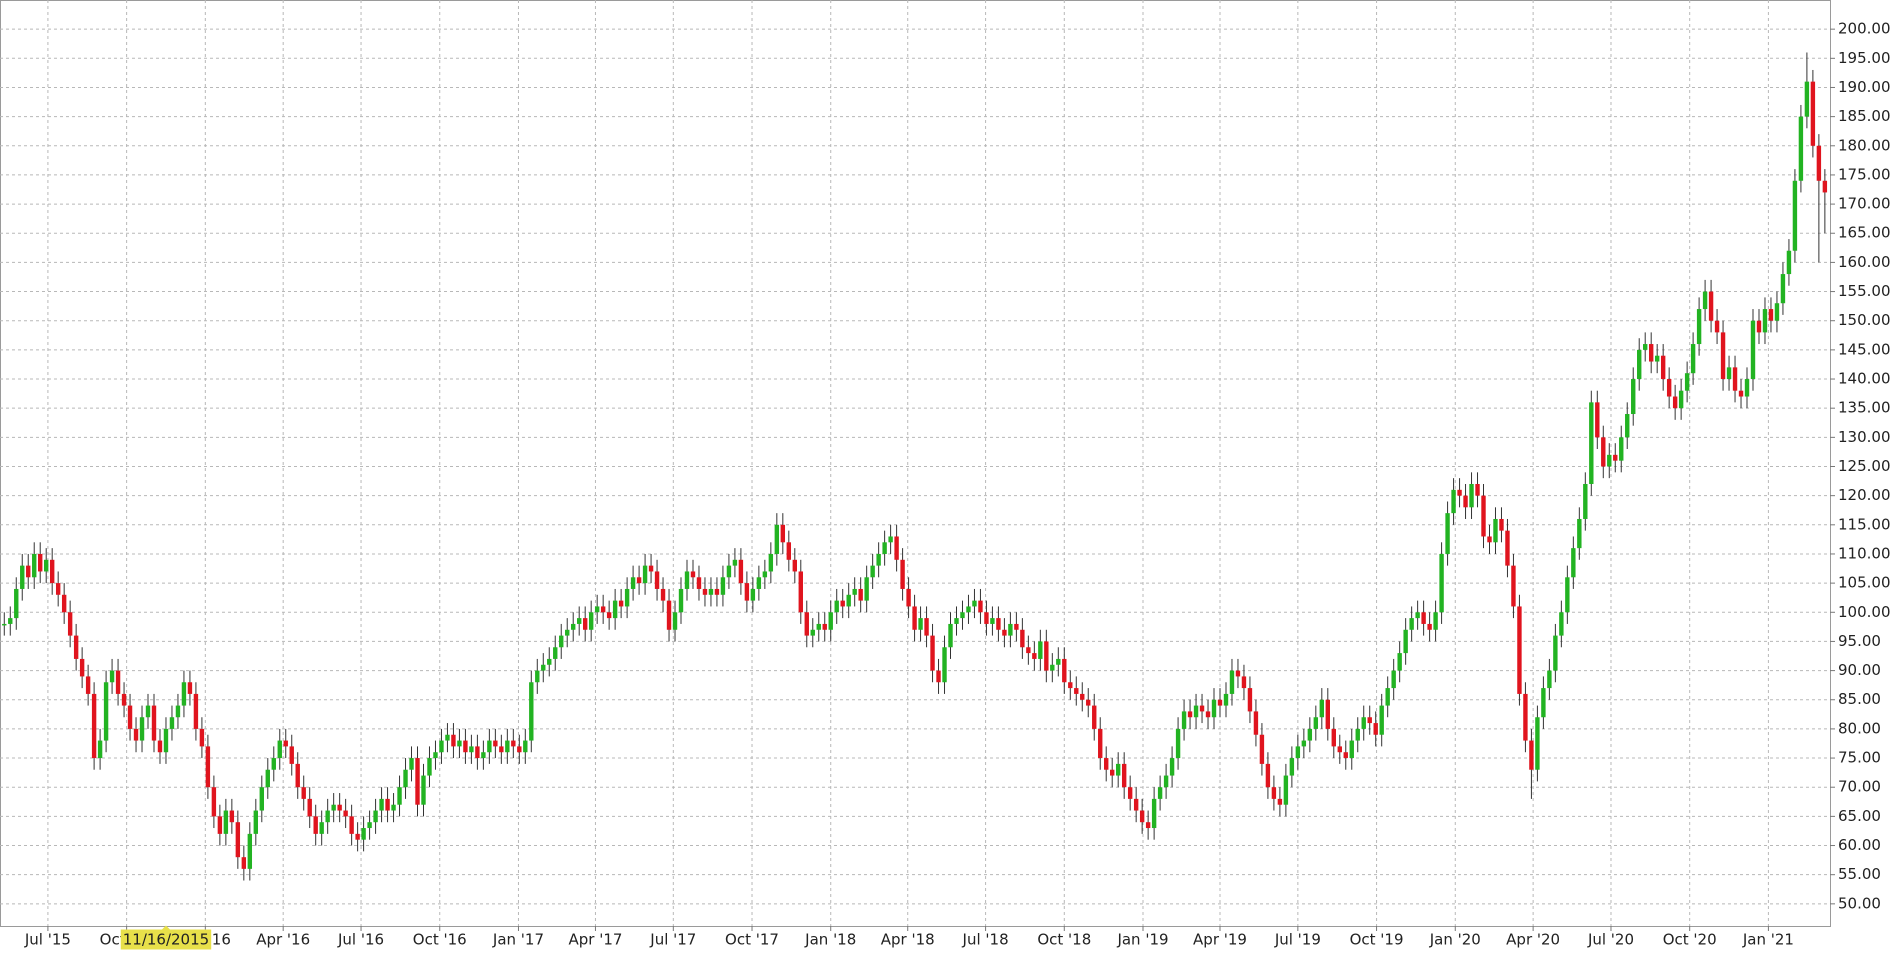 The height and width of the screenshot is (953, 1898). What do you see at coordinates (908, 940) in the screenshot?
I see `x-tick-label: Apr '18` at bounding box center [908, 940].